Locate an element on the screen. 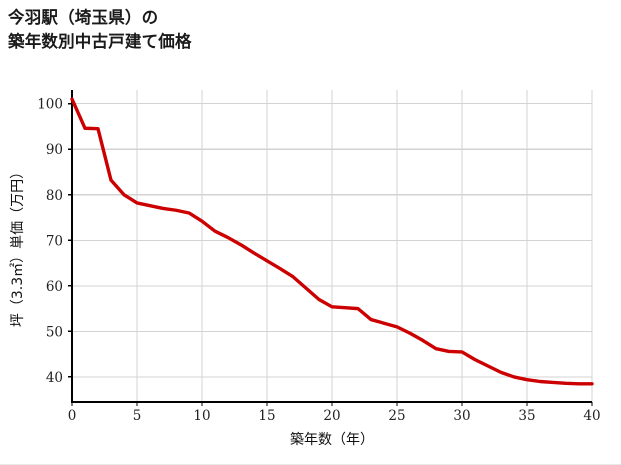  x-tick-labels: 0 5 10 15 20 25 30 35 40 is located at coordinates (334, 416).